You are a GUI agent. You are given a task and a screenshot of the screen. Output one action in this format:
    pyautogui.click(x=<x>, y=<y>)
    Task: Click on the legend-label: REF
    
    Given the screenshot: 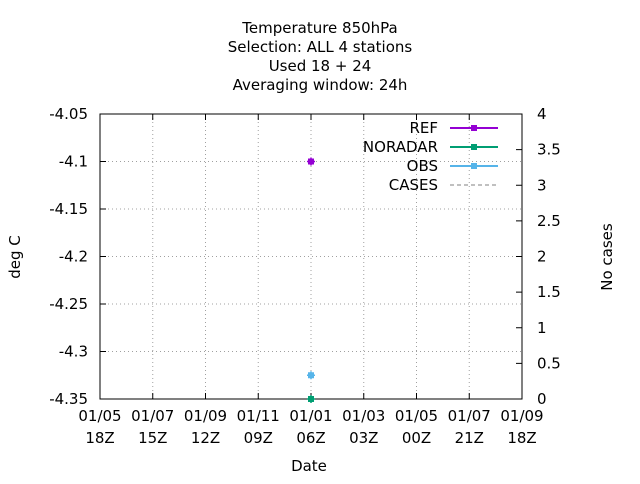 What is the action you would take?
    pyautogui.click(x=423, y=128)
    